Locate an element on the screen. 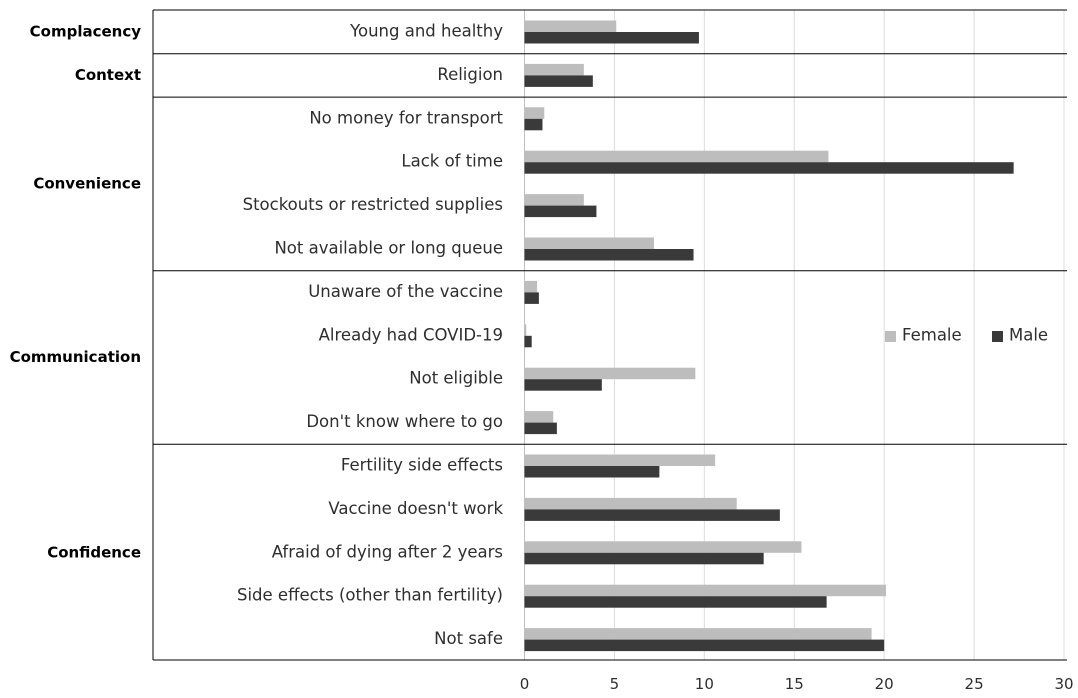 The image size is (1078, 698). x-tick-label: 25 is located at coordinates (974, 684).